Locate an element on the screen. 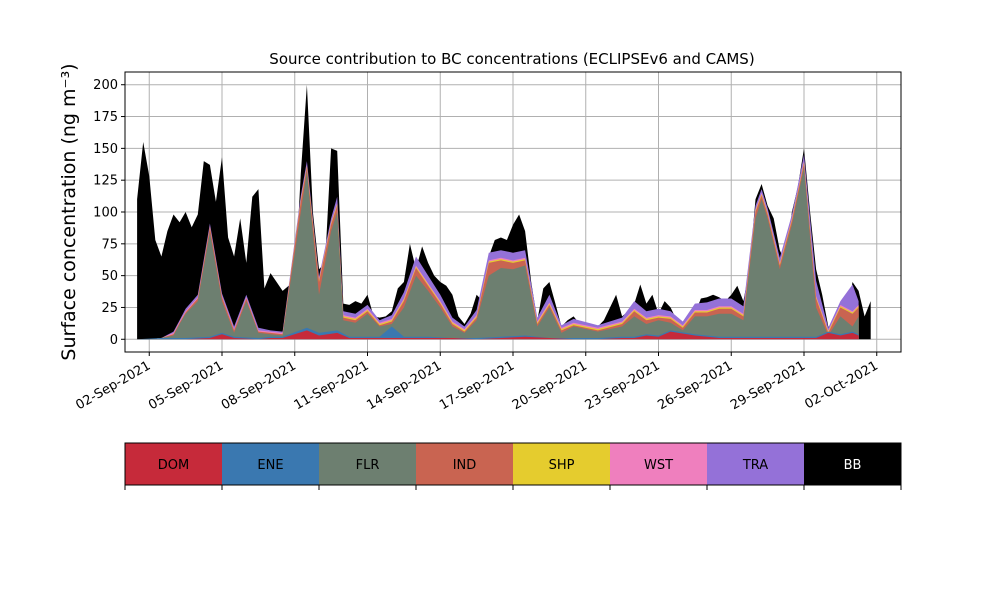 The height and width of the screenshot is (600, 1000). legend-label-tra: TRA is located at coordinates (755, 465).